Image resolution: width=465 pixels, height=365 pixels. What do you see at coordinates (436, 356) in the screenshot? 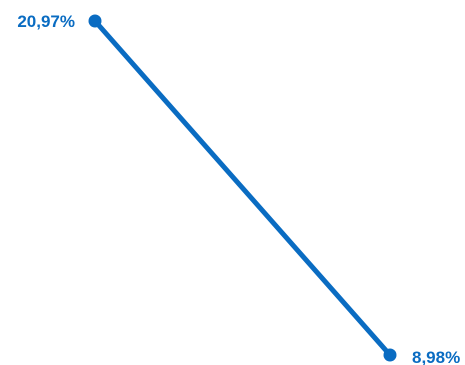
I see `data-label: 8,98%` at bounding box center [436, 356].